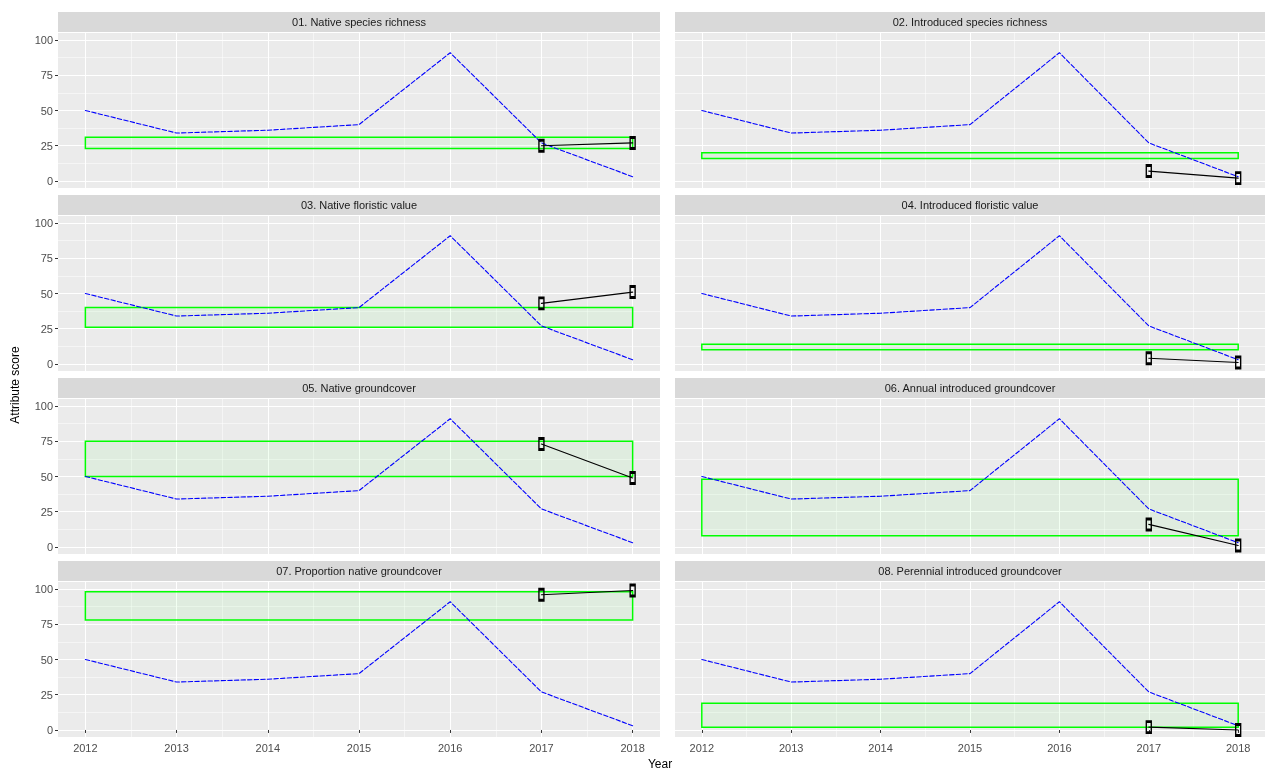 Image resolution: width=1275 pixels, height=769 pixels. Describe the element at coordinates (359, 388) in the screenshot. I see `chart-title: 05. Native groundcover` at that location.